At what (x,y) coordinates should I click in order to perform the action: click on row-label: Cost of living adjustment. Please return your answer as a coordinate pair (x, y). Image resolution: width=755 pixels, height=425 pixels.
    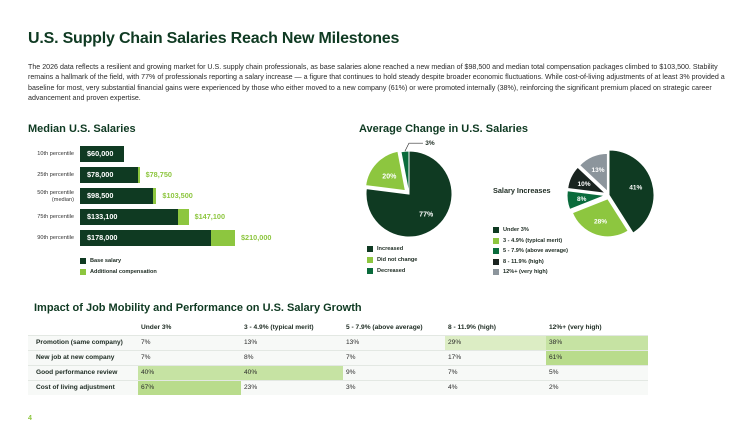
    Looking at the image, I should click on (83, 387).